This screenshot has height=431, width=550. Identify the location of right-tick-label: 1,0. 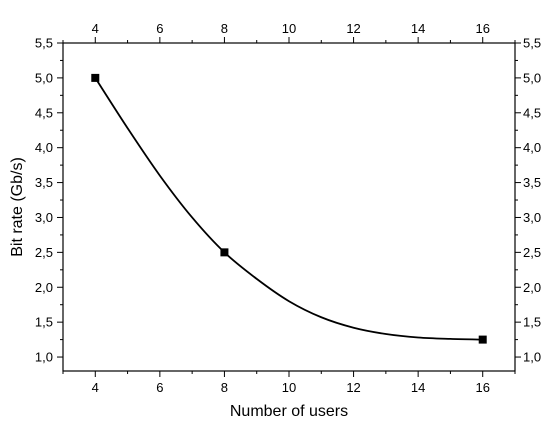
(532, 357).